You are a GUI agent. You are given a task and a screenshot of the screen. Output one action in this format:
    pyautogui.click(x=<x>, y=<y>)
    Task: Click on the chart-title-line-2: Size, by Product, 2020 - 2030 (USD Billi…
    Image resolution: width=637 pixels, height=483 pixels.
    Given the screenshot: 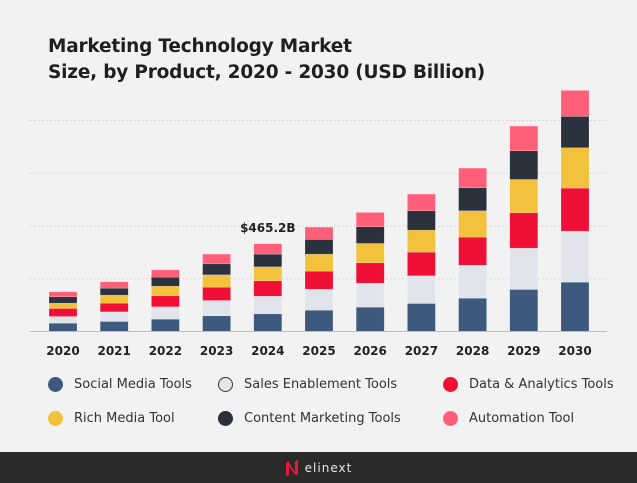 What is the action you would take?
    pyautogui.click(x=267, y=72)
    